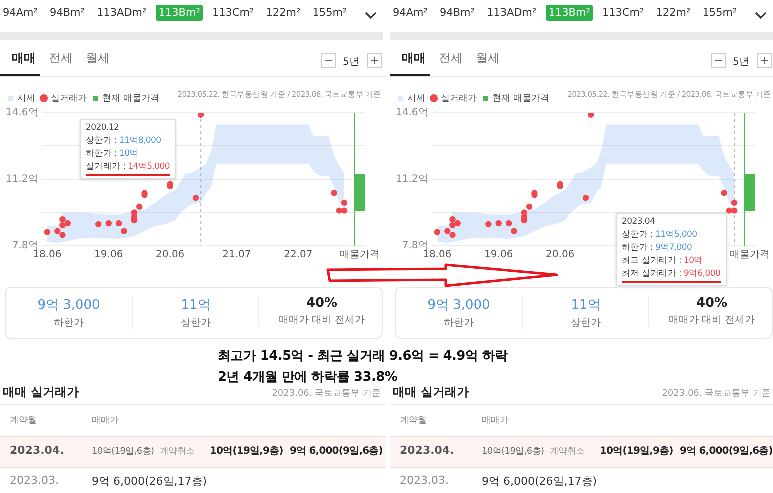 The height and width of the screenshot is (493, 773). I want to click on text: 최고가 14.5억 - 최근 실거래 9.6억 = 4.9억 하락 2년 4개월 만에 하락률 33.8%, so click(363, 367).